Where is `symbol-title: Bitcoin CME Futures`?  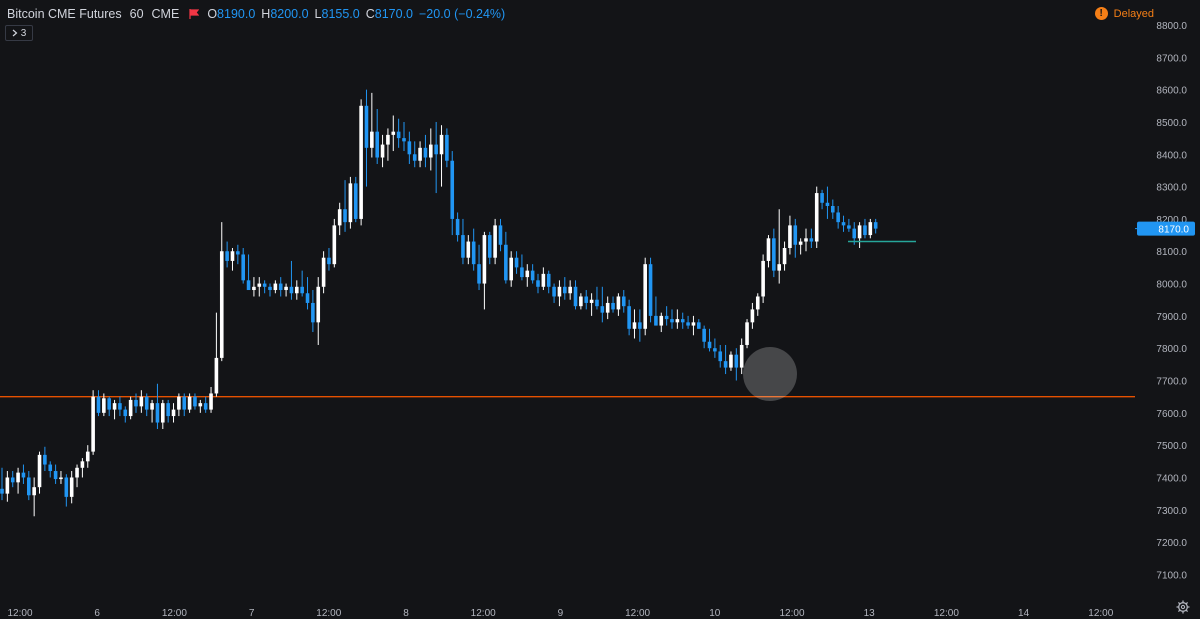
symbol-title: Bitcoin CME Futures is located at coordinates (64, 14).